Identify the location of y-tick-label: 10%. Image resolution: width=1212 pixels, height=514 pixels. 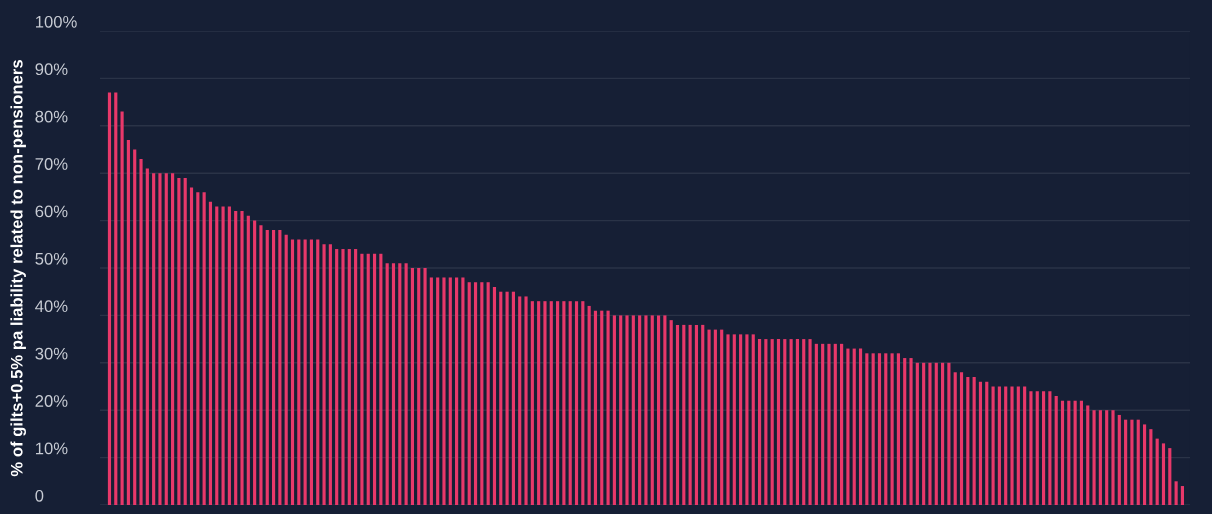
(51, 448).